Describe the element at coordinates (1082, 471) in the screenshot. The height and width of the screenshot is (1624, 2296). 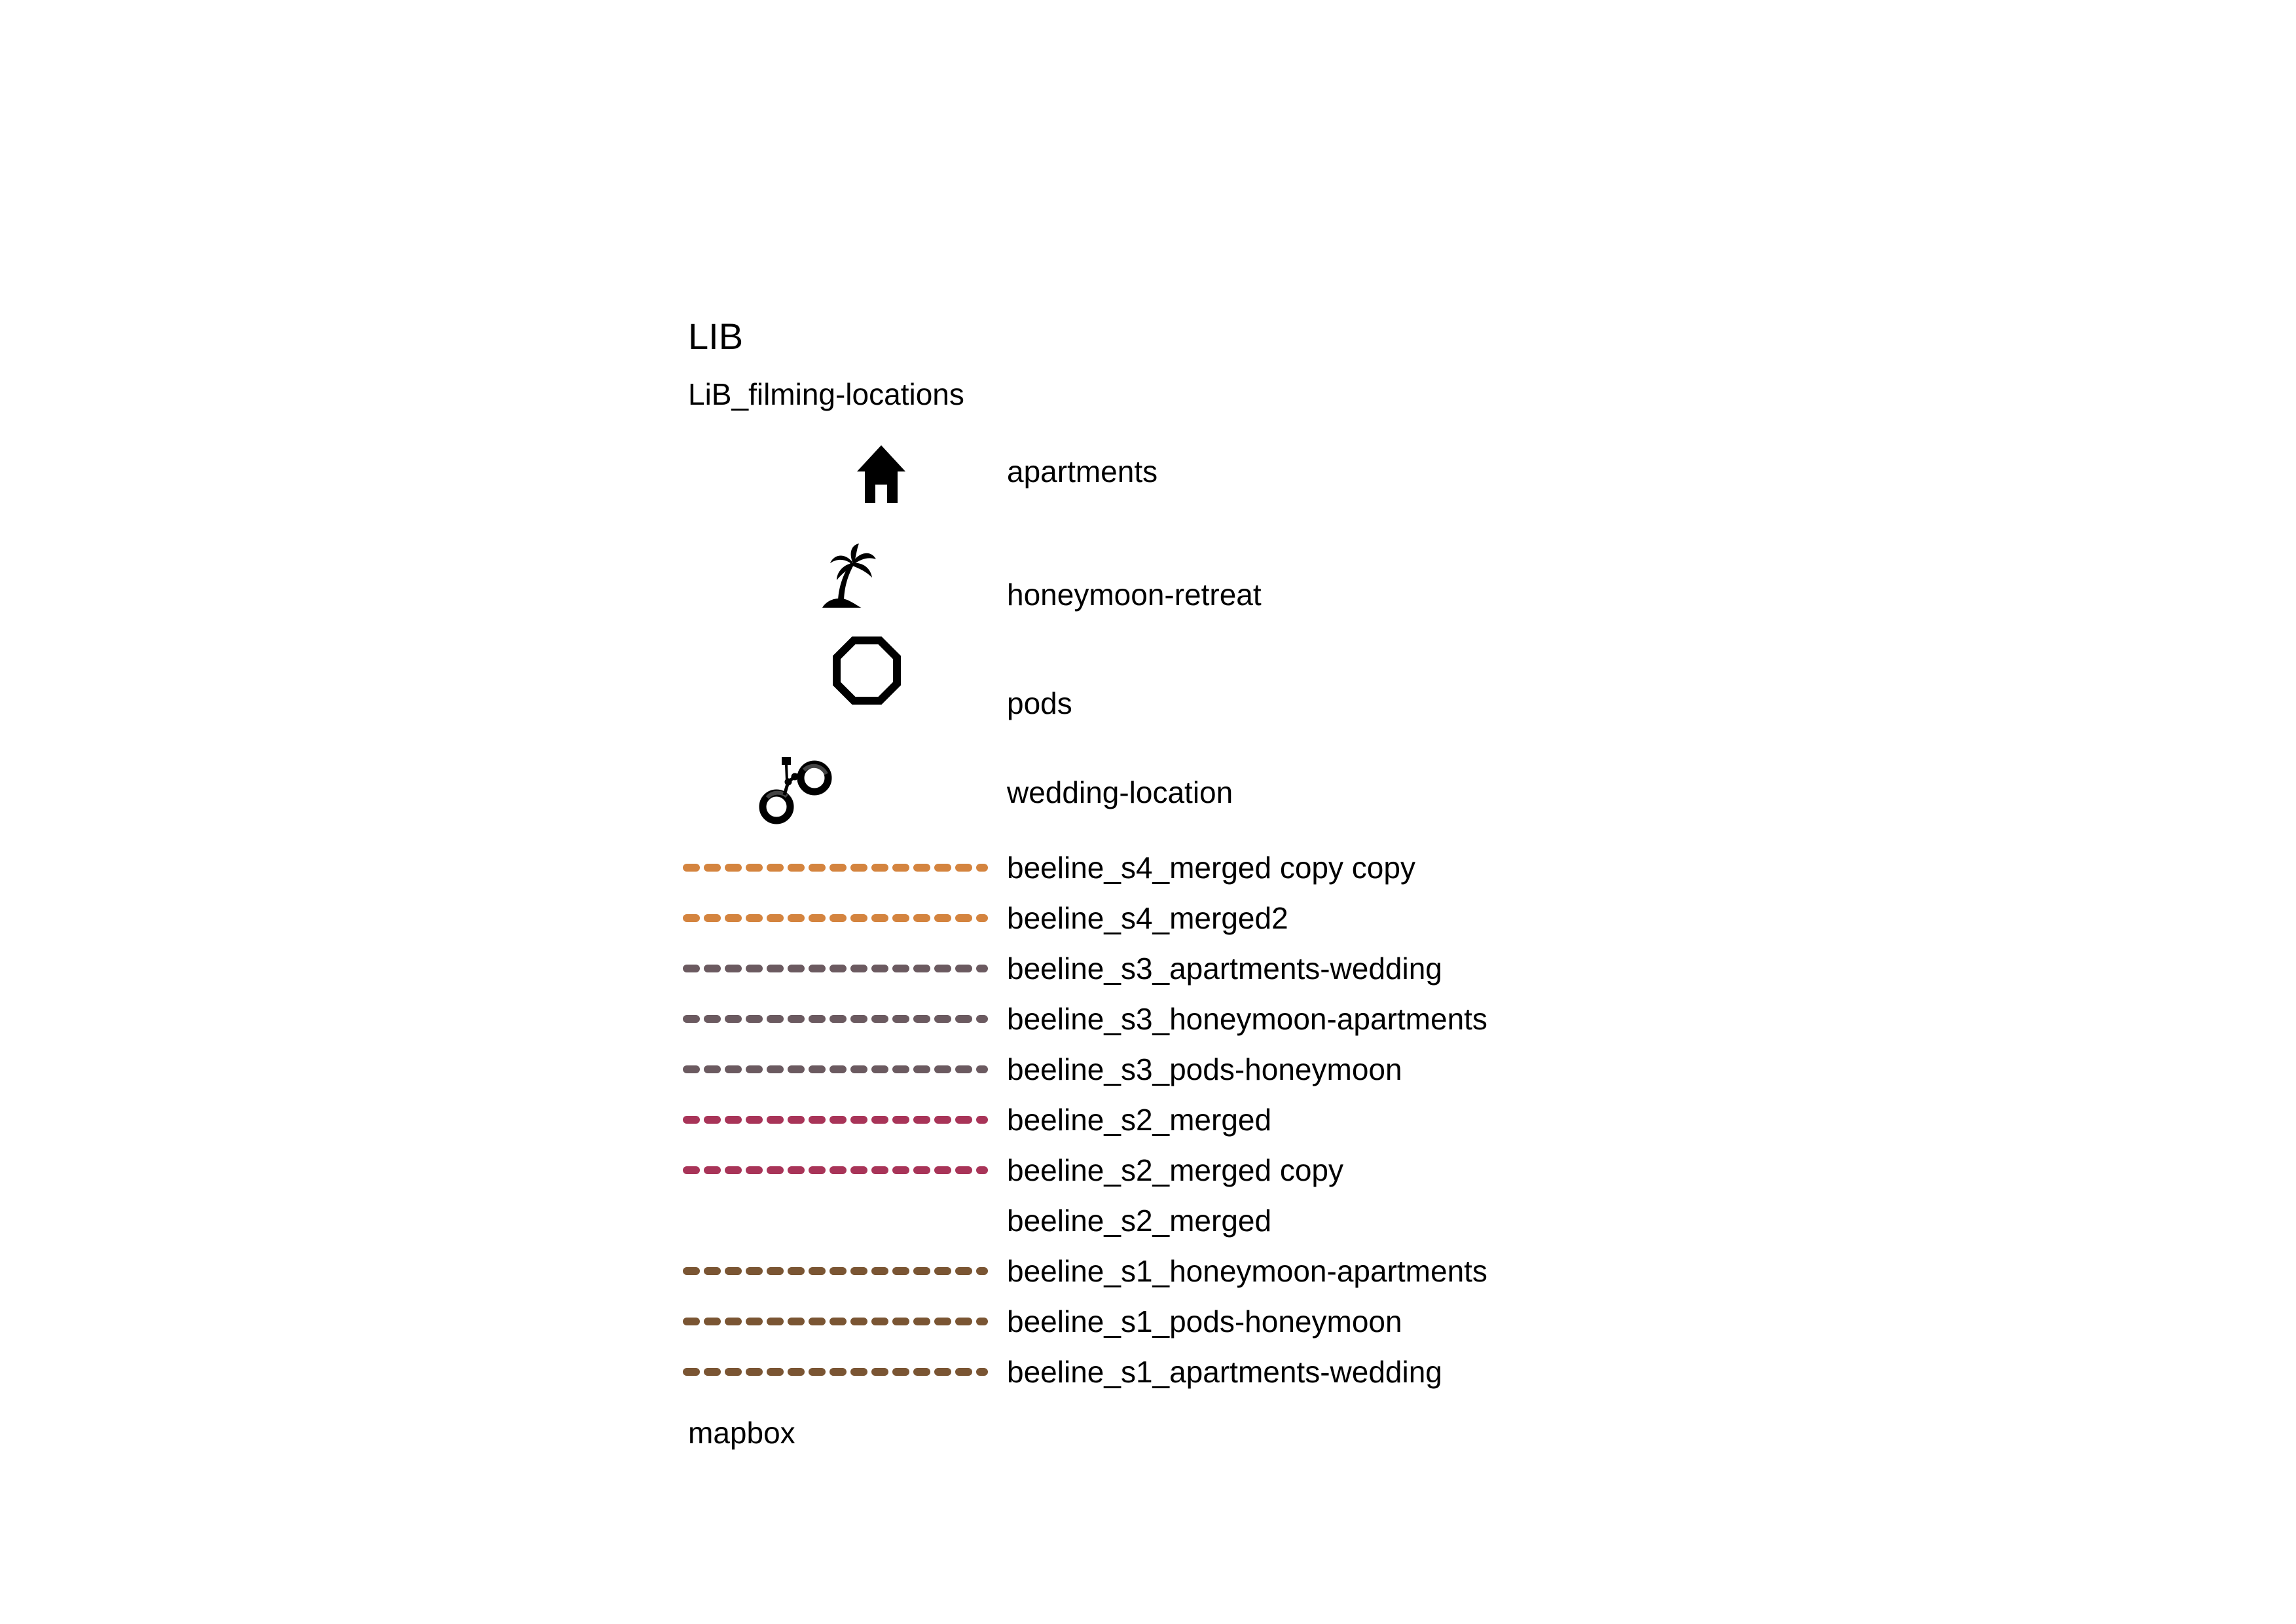
I see `legend-label-apartments: apartments` at that location.